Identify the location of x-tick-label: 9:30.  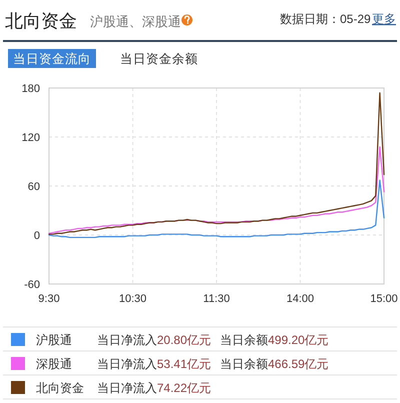
(49, 299).